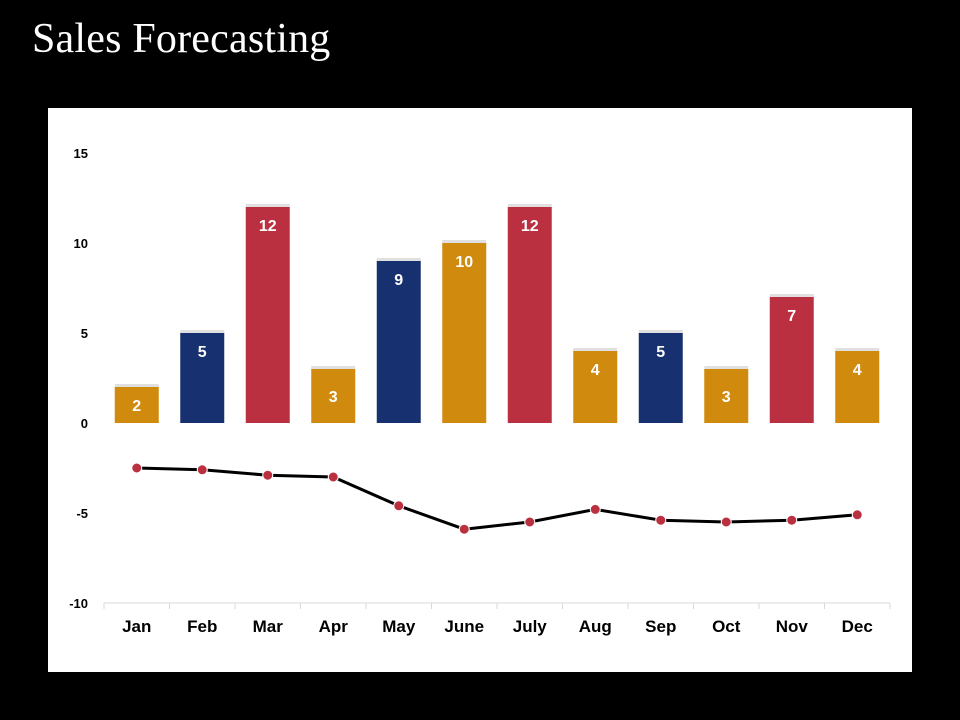 The image size is (960, 720). Describe the element at coordinates (660, 378) in the screenshot. I see `bar-sep` at that location.